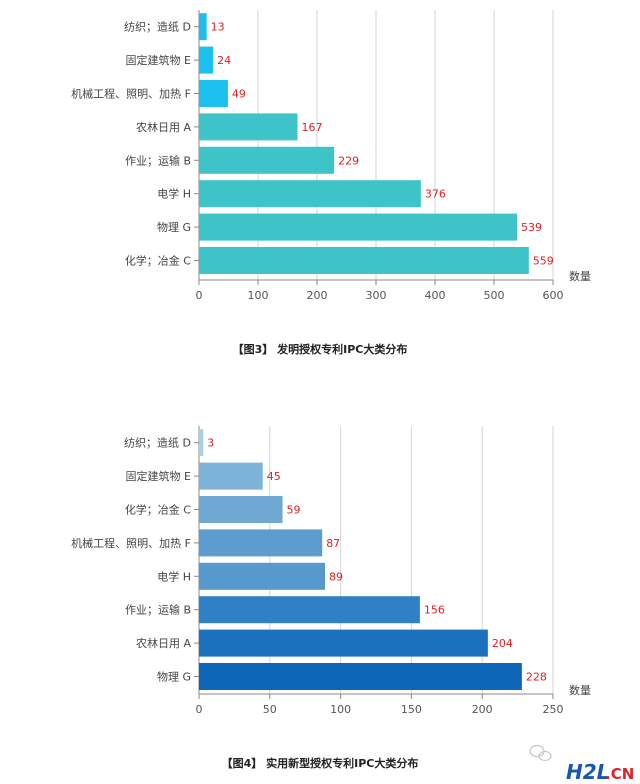 This screenshot has height=784, width=640. What do you see at coordinates (411, 709) in the screenshot?
I see `x-tick-label: 150` at bounding box center [411, 709].